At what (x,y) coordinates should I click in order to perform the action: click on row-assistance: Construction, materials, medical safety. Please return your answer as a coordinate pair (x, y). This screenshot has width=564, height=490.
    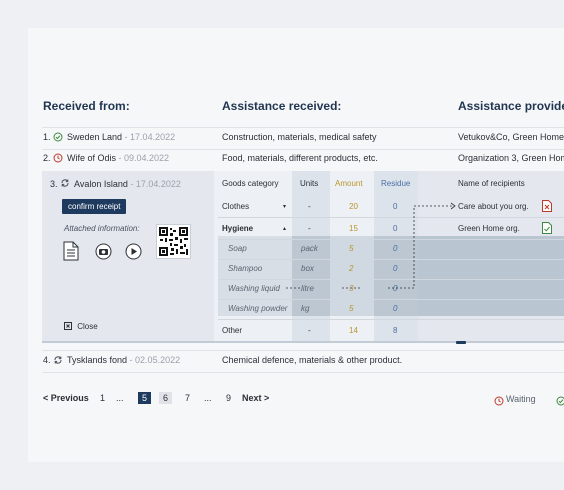
    Looking at the image, I should click on (299, 137).